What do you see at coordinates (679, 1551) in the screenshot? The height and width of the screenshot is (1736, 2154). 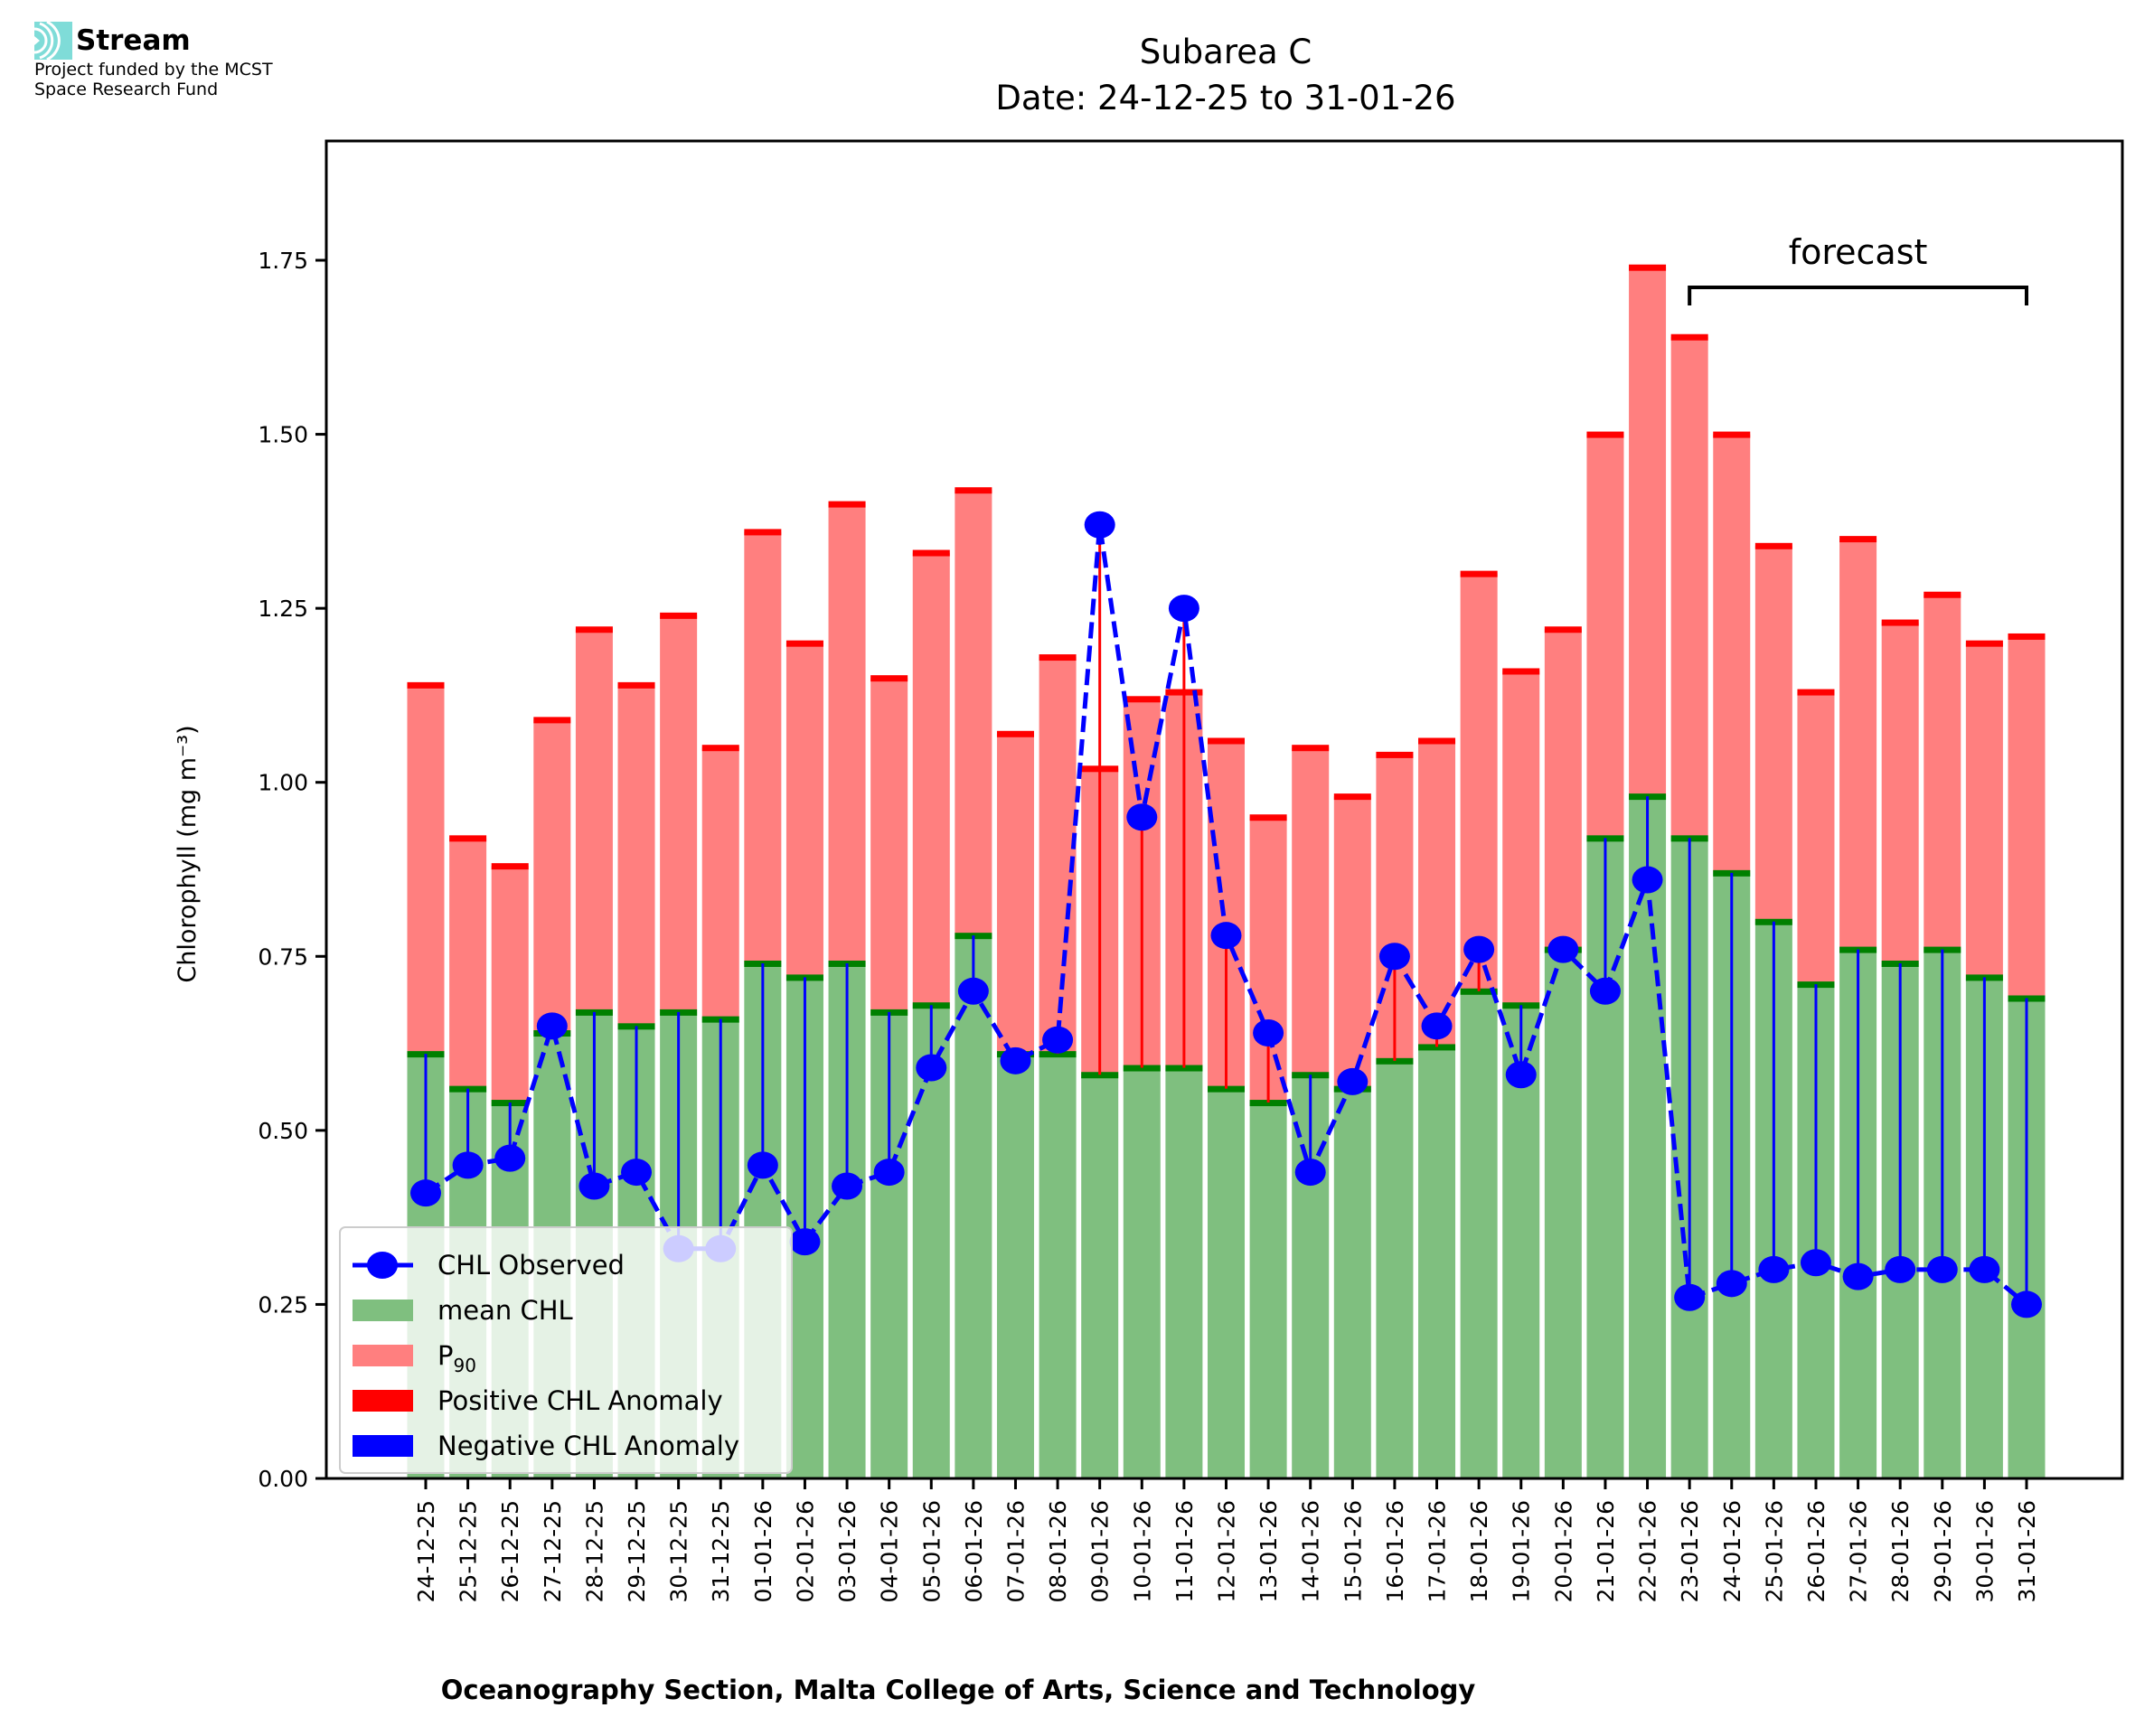 I see `x-tick-label: 30-12-25` at bounding box center [679, 1551].